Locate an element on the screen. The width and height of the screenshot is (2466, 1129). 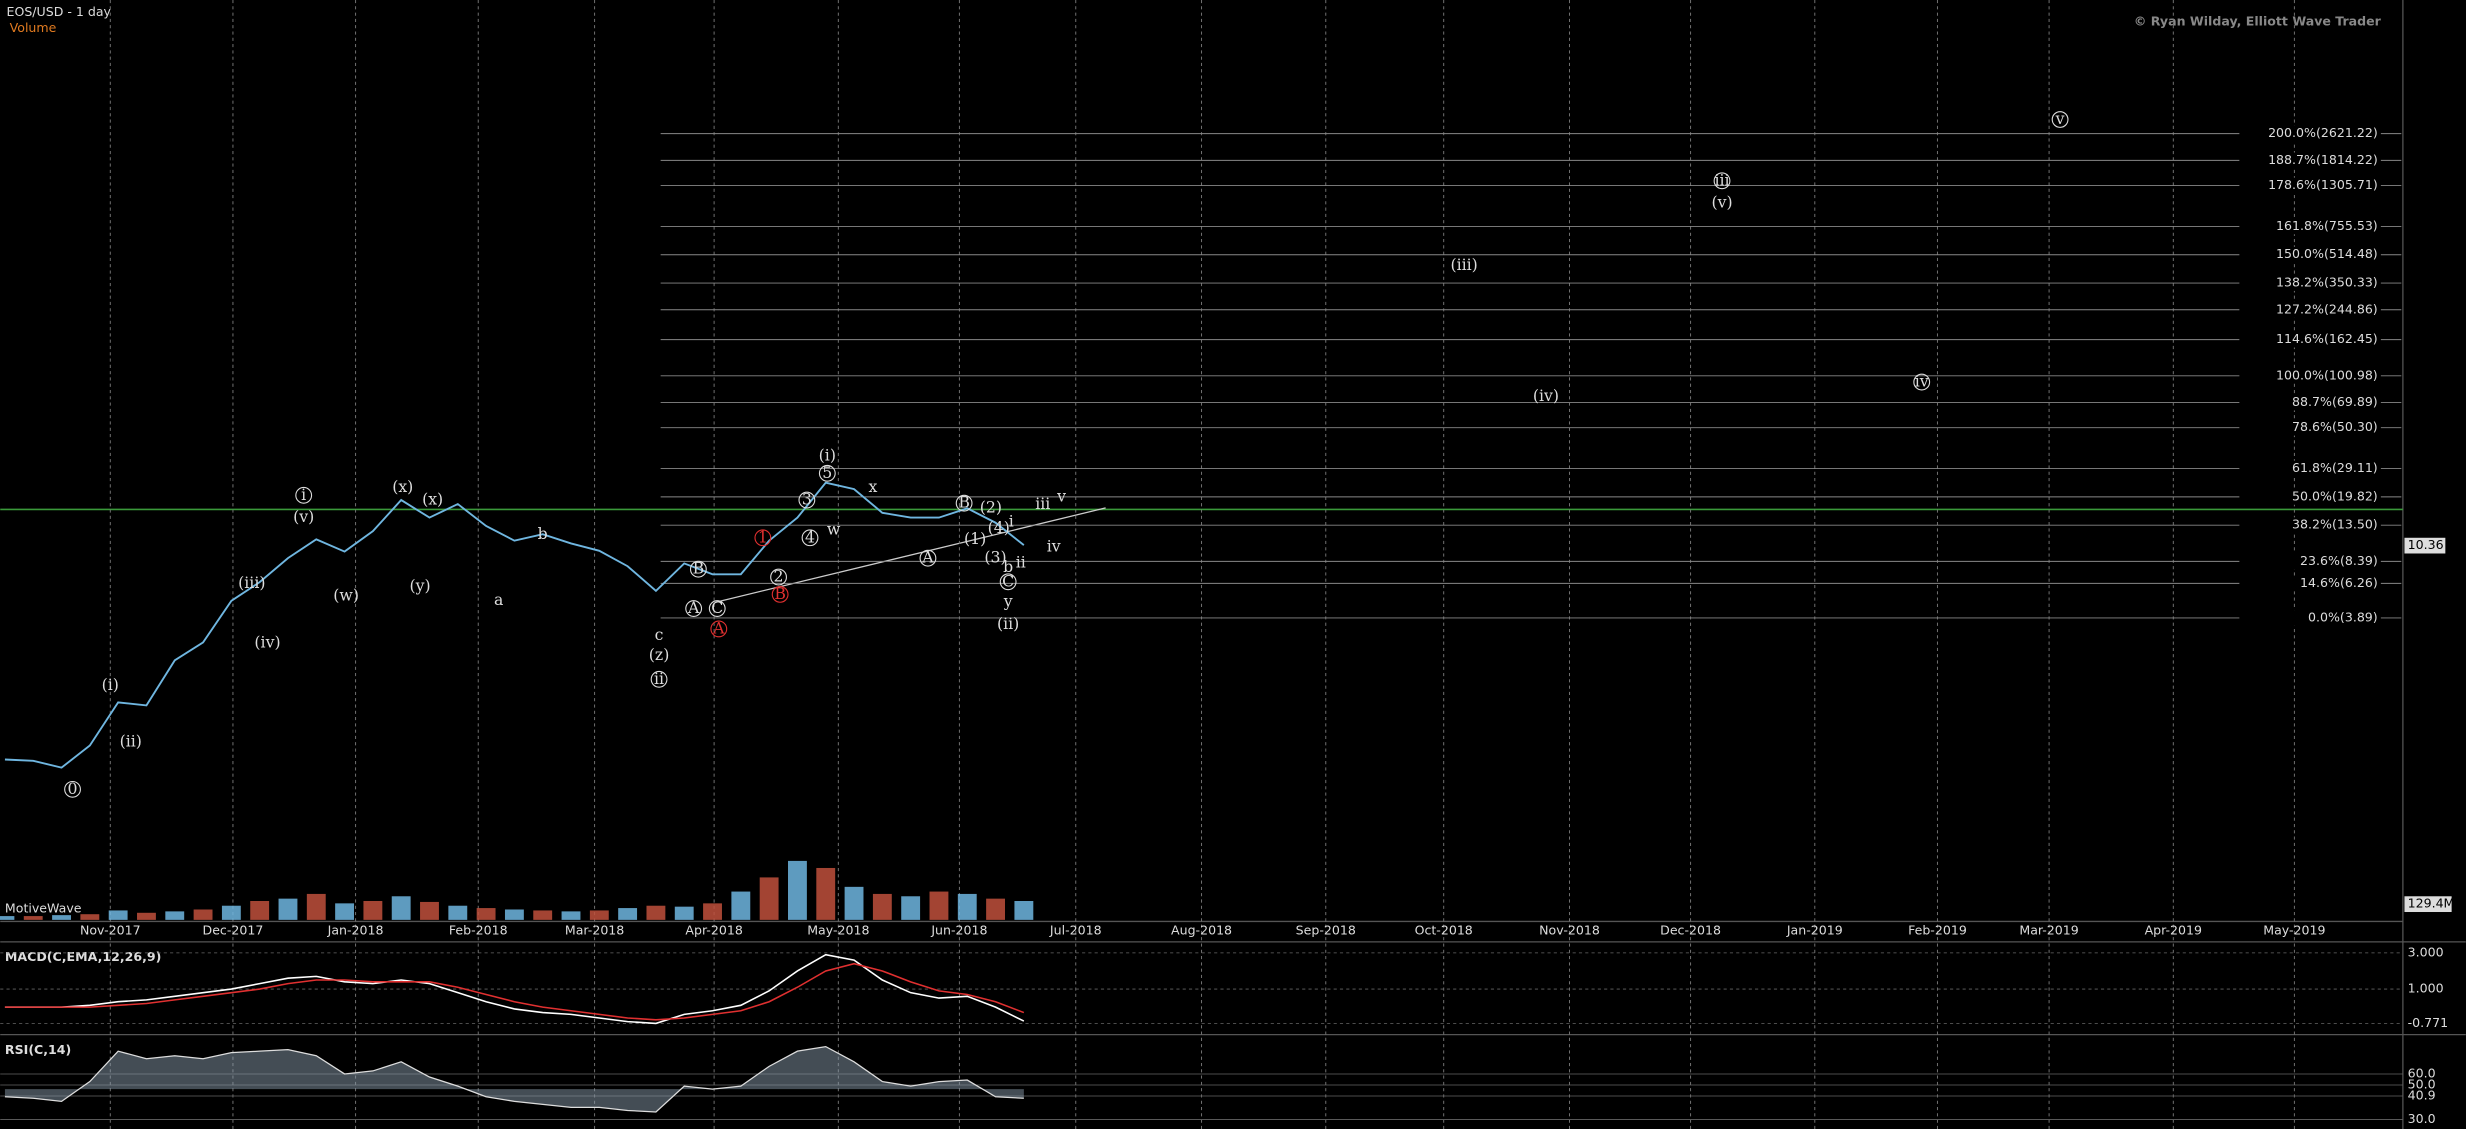
rsi-line is located at coordinates (514, 1079).